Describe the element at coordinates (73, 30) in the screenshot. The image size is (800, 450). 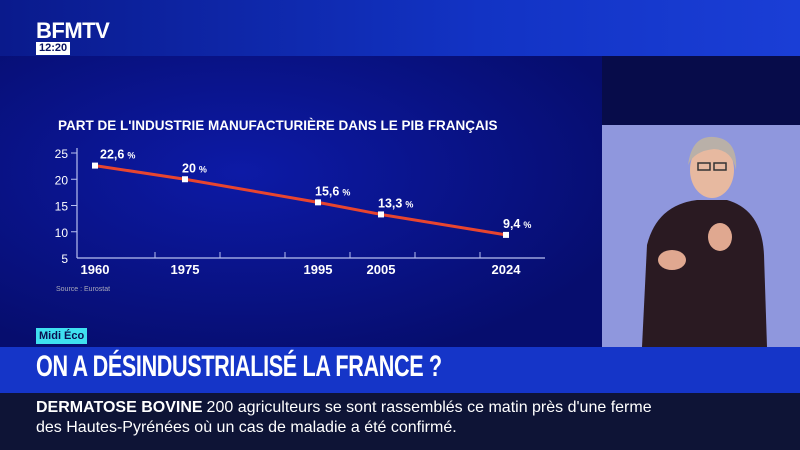
I see `channel-logo: BFMTV` at that location.